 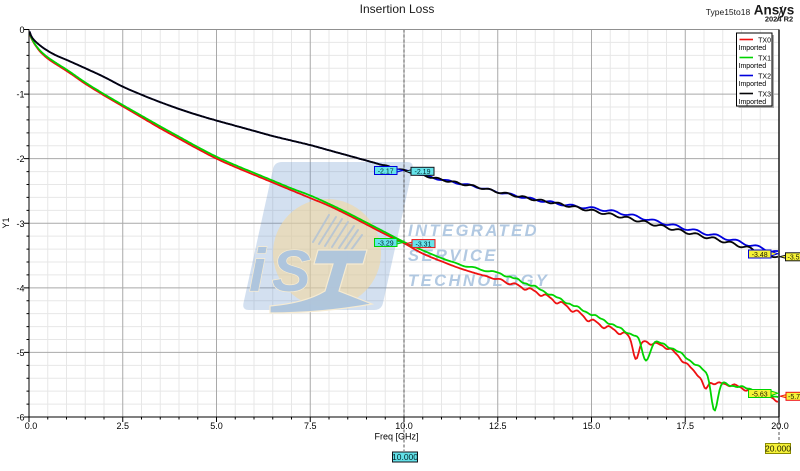 I want to click on svg-text: Type15to18, so click(x=728, y=12).